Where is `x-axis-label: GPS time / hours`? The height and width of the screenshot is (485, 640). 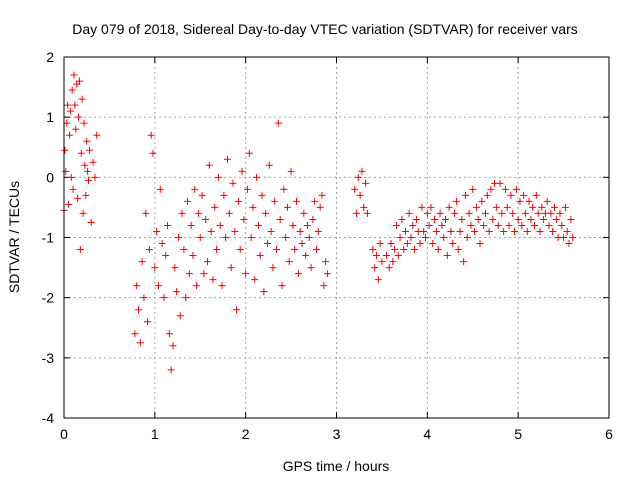
x-axis-label: GPS time / hours is located at coordinates (336, 466).